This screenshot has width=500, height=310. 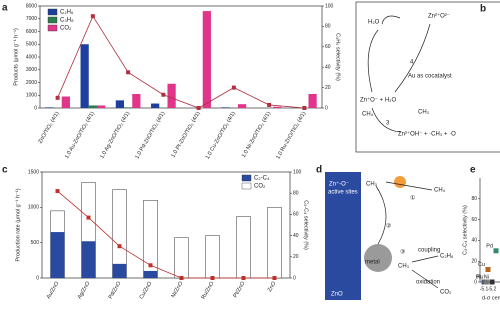 I want to click on x-tick-label: Au/ZnO, so click(x=53, y=290).